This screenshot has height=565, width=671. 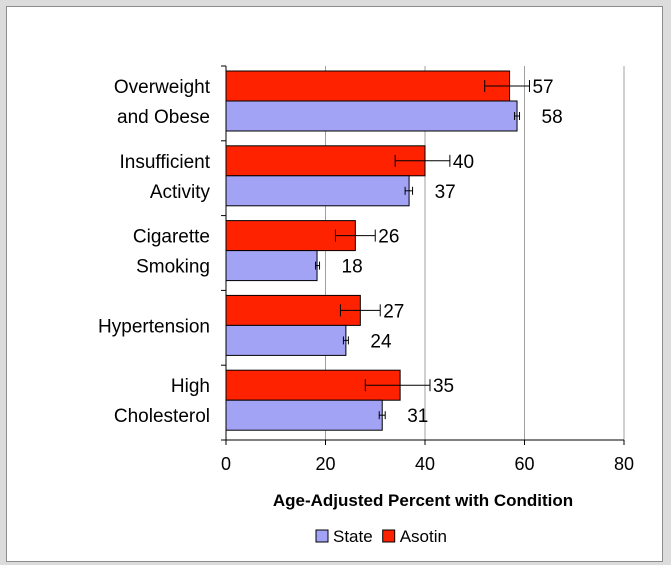 What do you see at coordinates (353, 536) in the screenshot?
I see `legend-label-state: State` at bounding box center [353, 536].